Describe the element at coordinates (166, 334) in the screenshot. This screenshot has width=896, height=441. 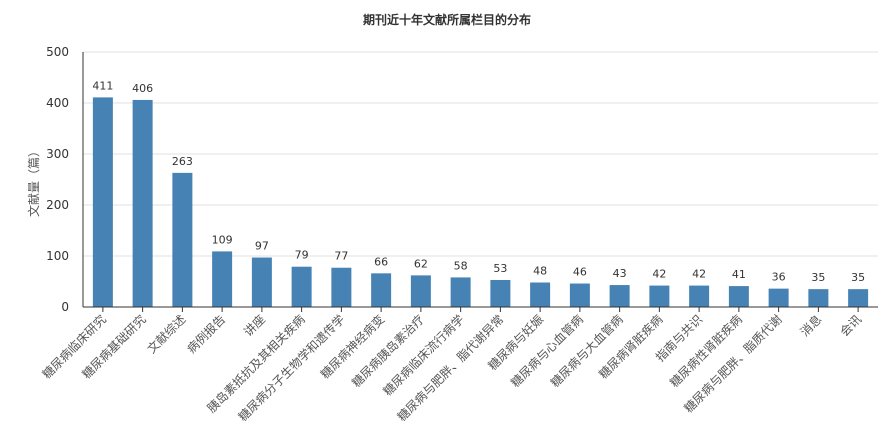
I see `x-tick-label: 文献综述` at that location.